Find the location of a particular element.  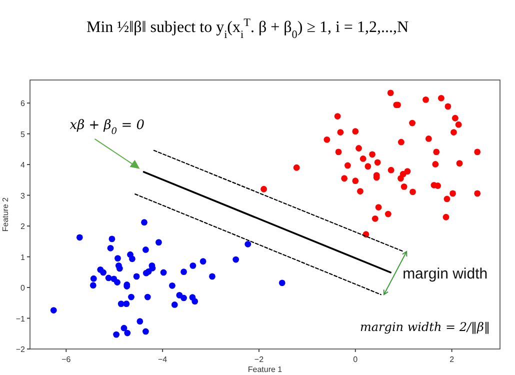

annotation: margin width is located at coordinates (445, 273).